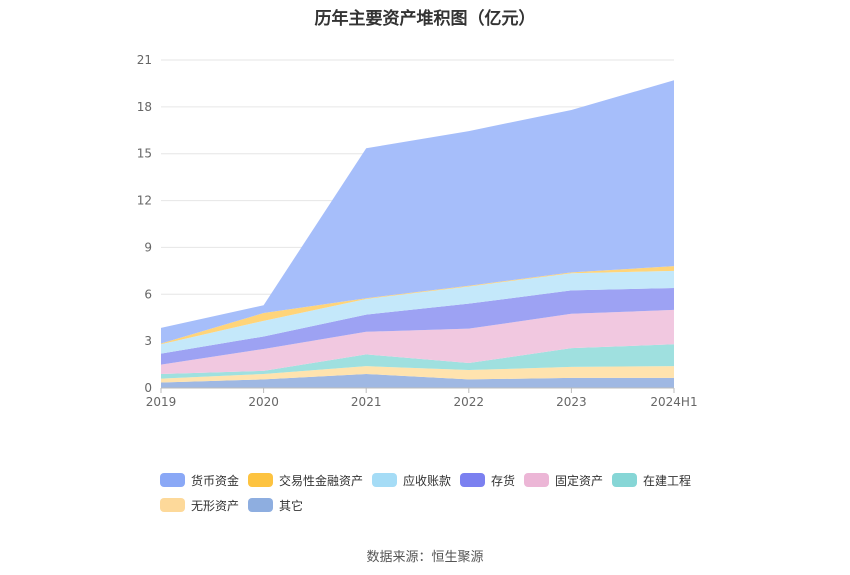 Image resolution: width=850 pixels, height=575 pixels. Describe the element at coordinates (673, 402) in the screenshot. I see `x-tick-label: 2024H1` at that location.